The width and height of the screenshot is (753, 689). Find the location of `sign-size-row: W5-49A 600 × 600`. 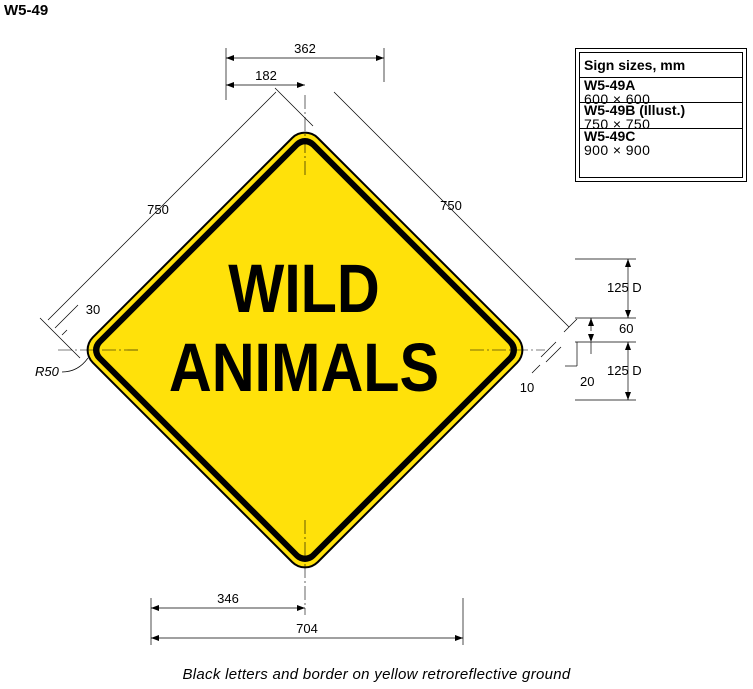

sign-size-row: W5-49A 600 × 600 is located at coordinates (661, 92).